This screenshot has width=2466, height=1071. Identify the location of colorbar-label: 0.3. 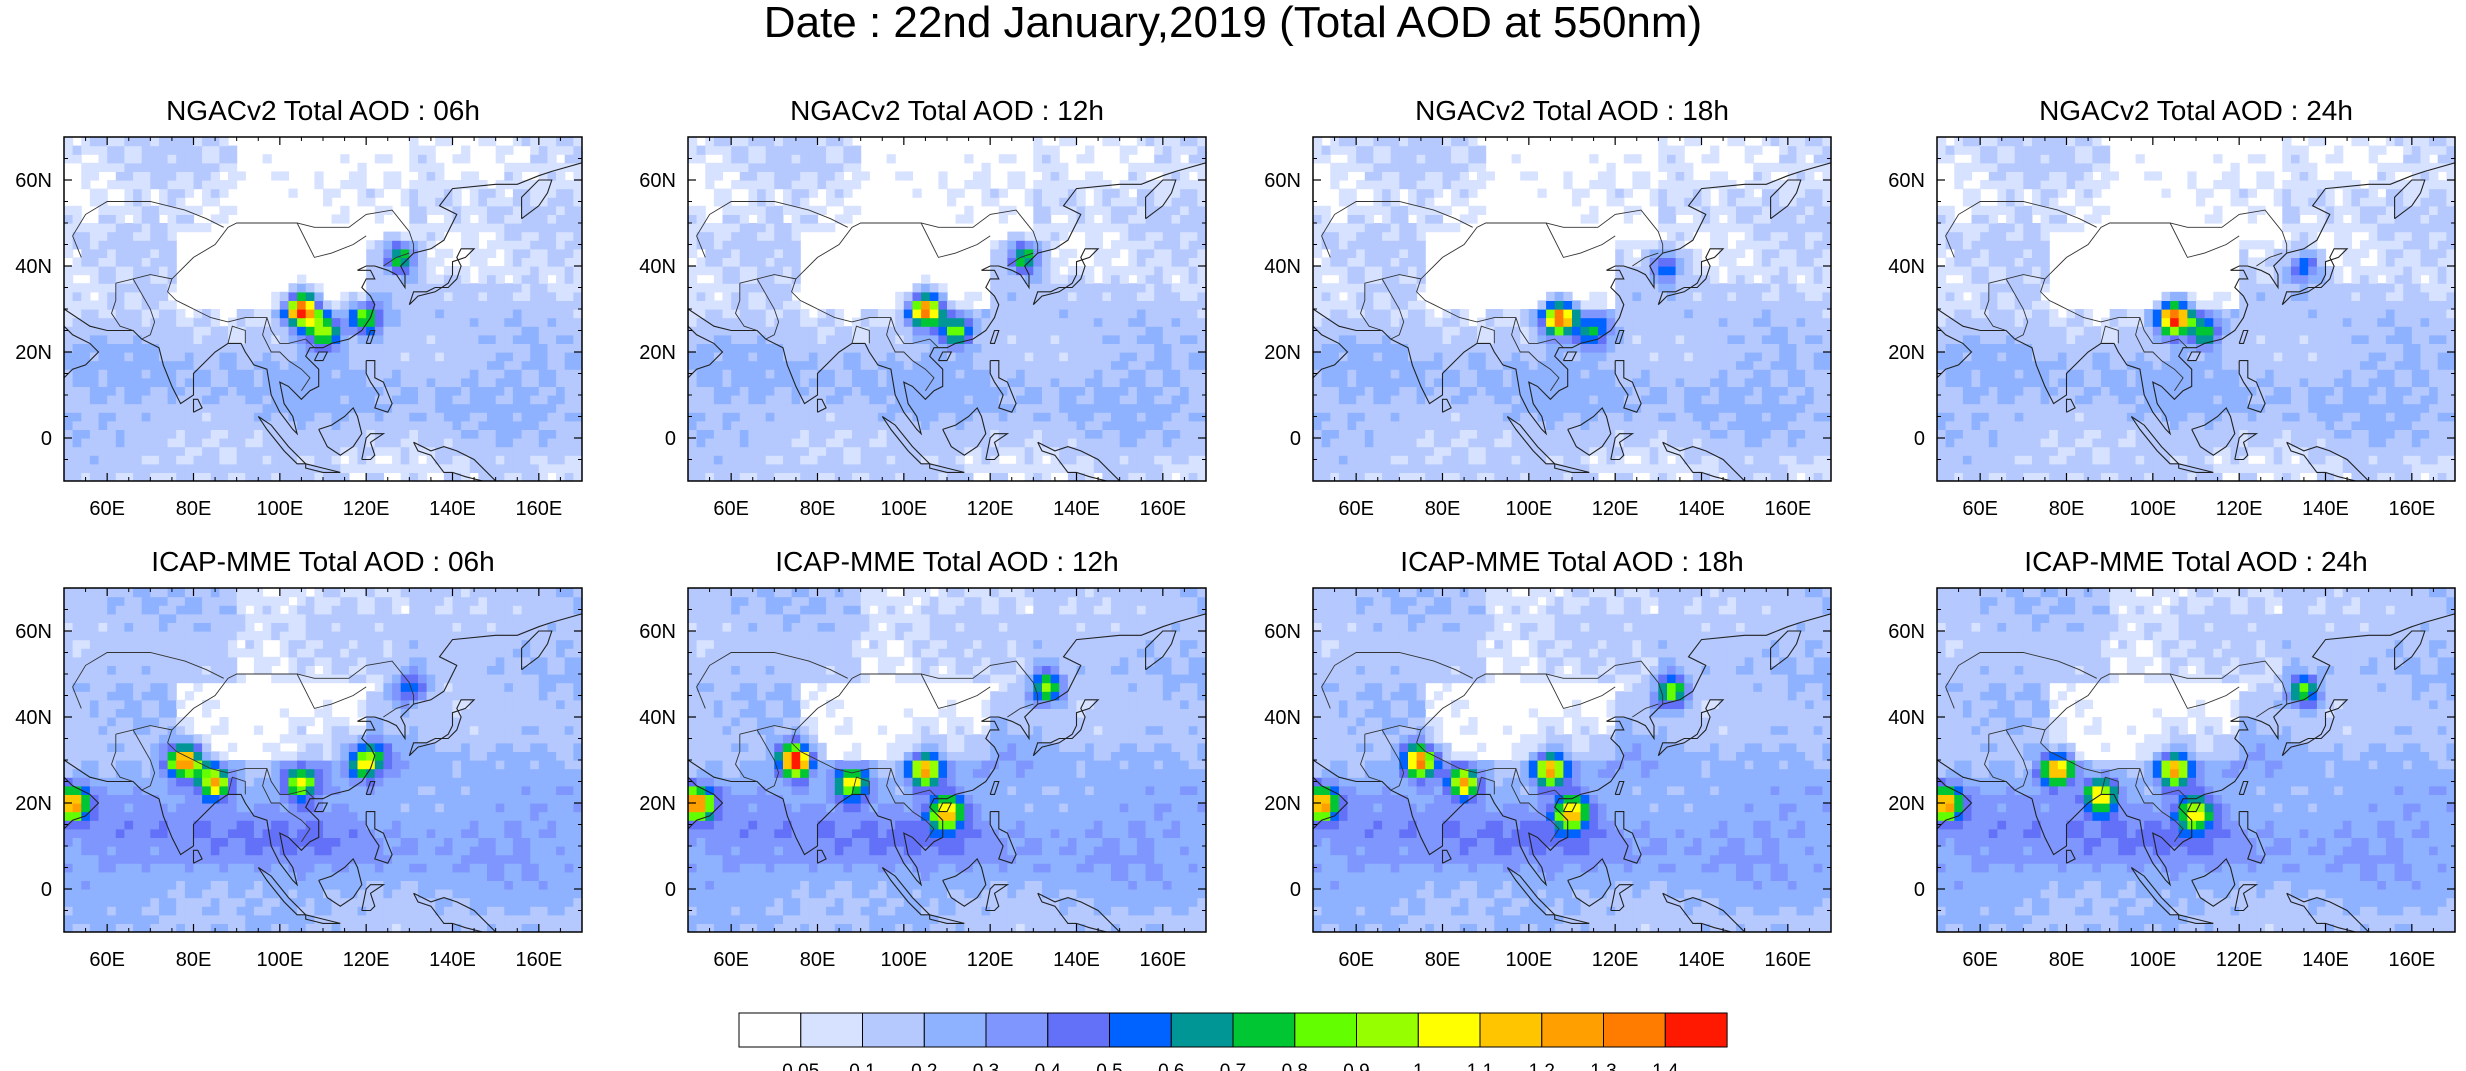
(986, 1066).